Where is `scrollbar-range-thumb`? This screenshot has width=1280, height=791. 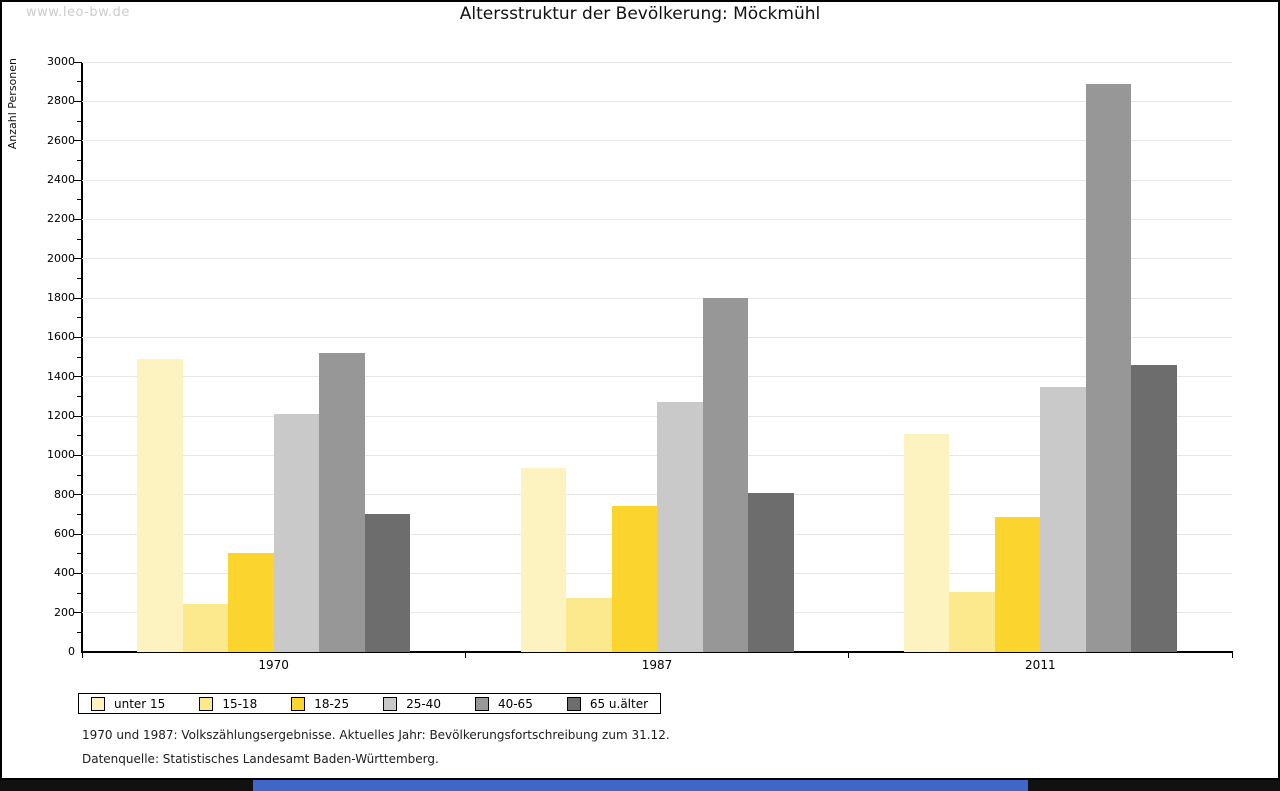 scrollbar-range-thumb is located at coordinates (640, 785).